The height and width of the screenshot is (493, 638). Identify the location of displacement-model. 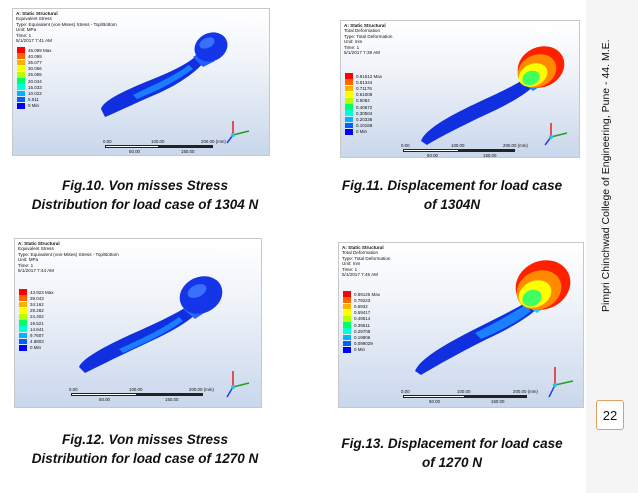
(493, 95).